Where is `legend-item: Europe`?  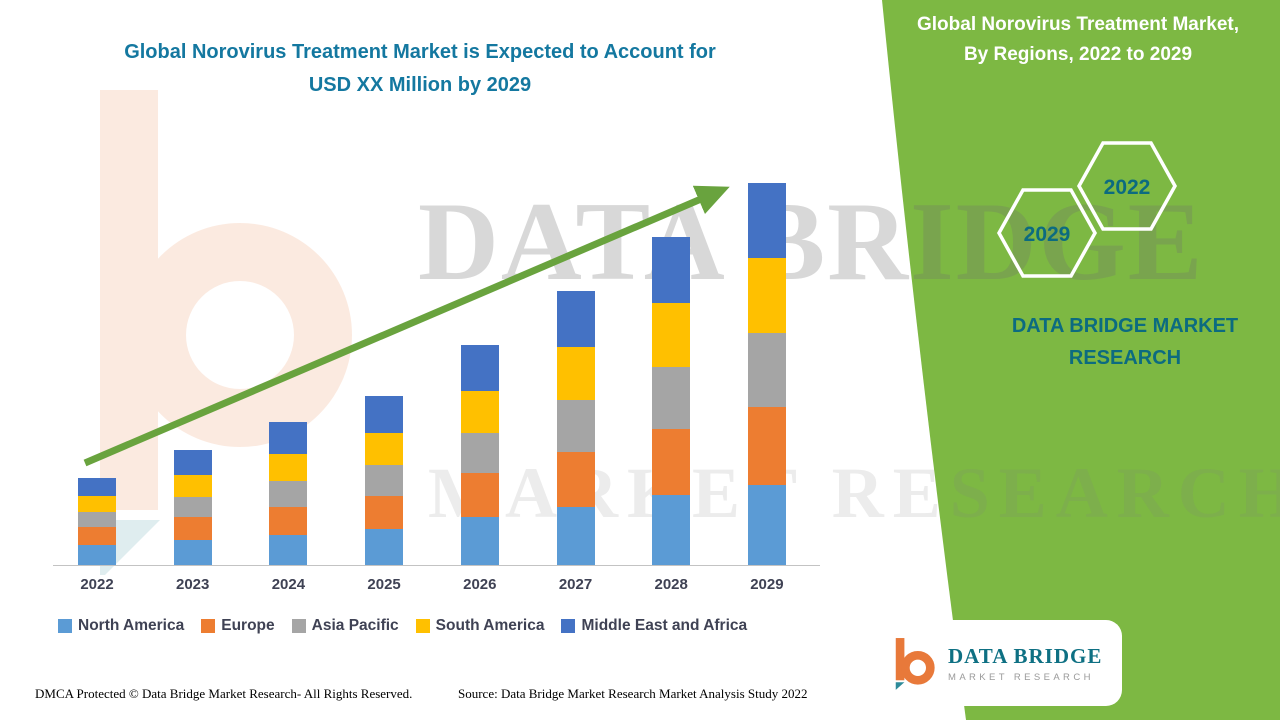 legend-item: Europe is located at coordinates (238, 626).